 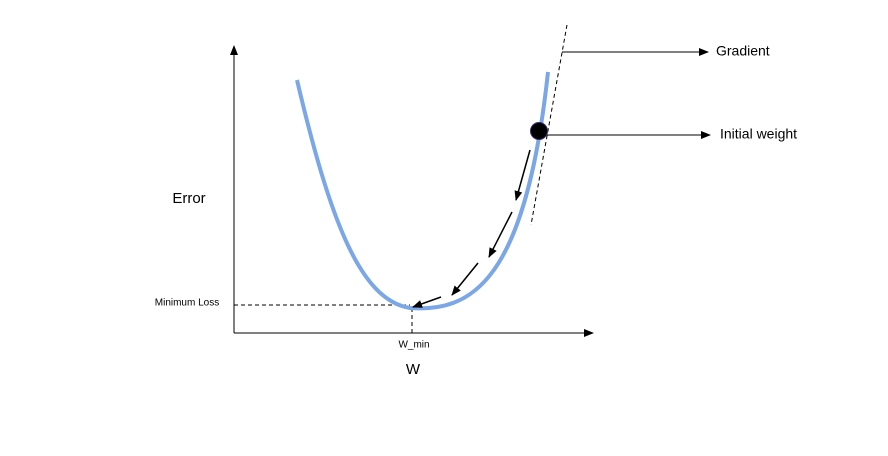 I want to click on w-min-label: W_min, so click(x=413, y=345).